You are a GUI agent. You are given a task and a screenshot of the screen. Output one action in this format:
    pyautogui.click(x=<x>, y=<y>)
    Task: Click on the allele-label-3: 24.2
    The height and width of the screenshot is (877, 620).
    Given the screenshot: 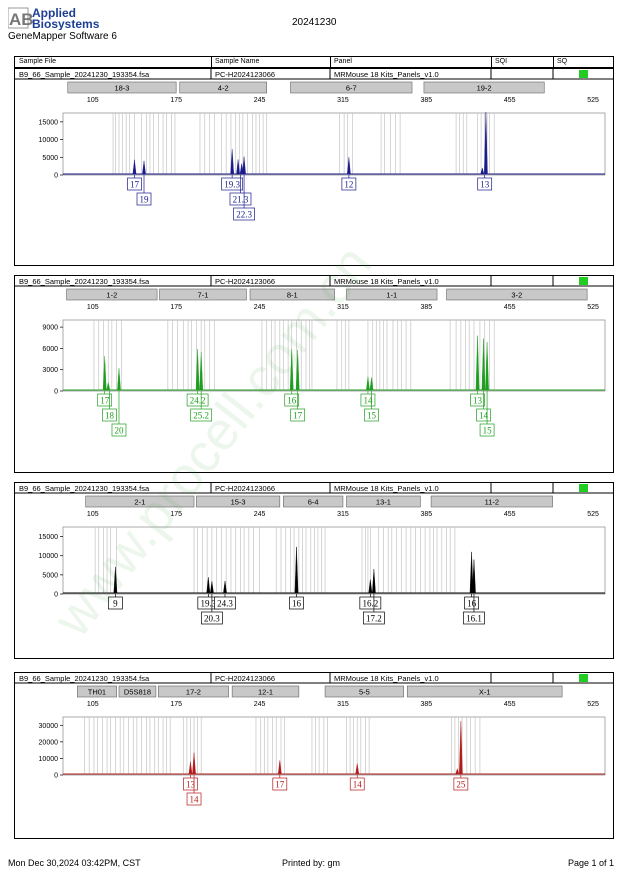 What is the action you would take?
    pyautogui.click(x=198, y=401)
    